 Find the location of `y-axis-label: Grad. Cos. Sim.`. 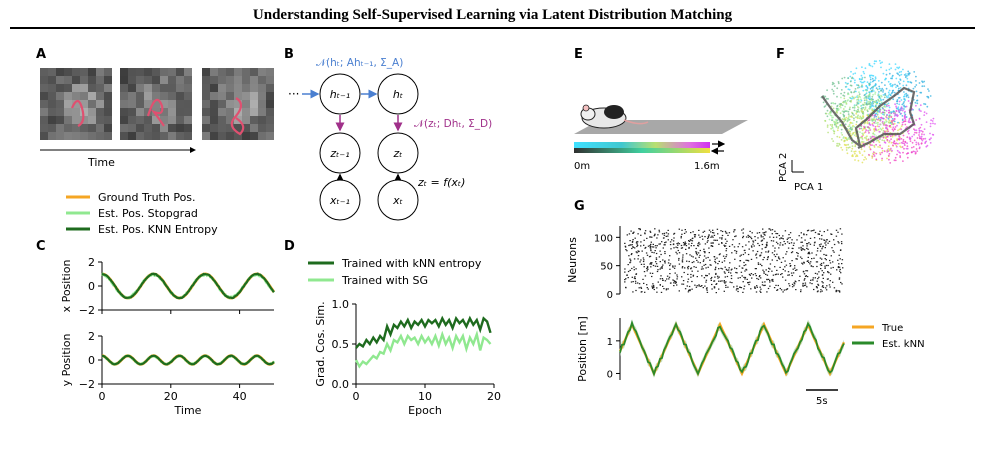

y-axis-label: Grad. Cos. Sim. is located at coordinates (320, 343).